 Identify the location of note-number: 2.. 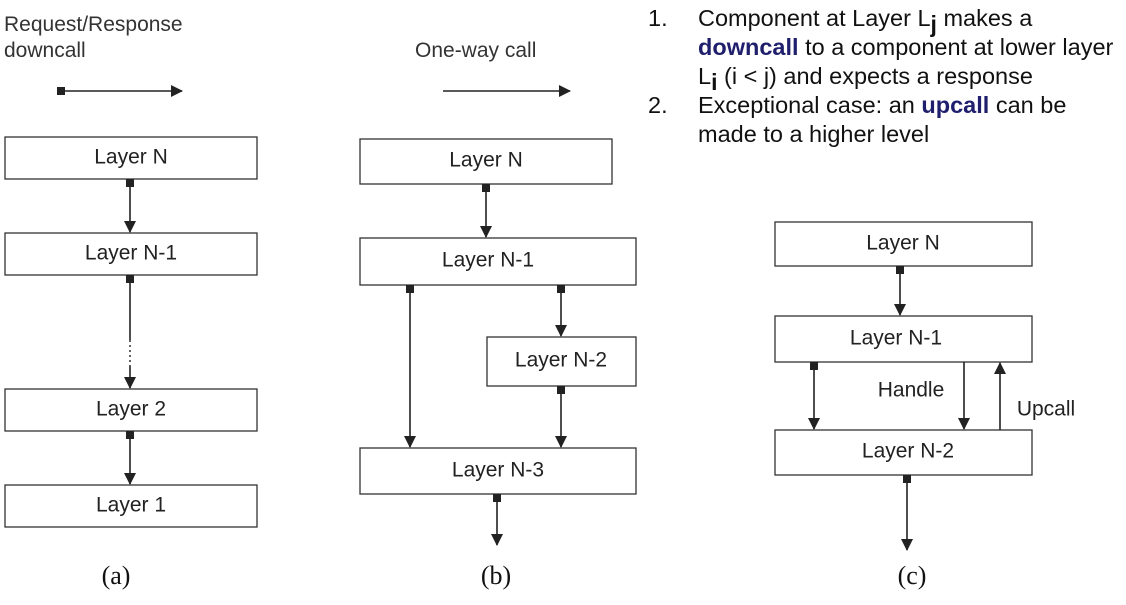
(658, 105).